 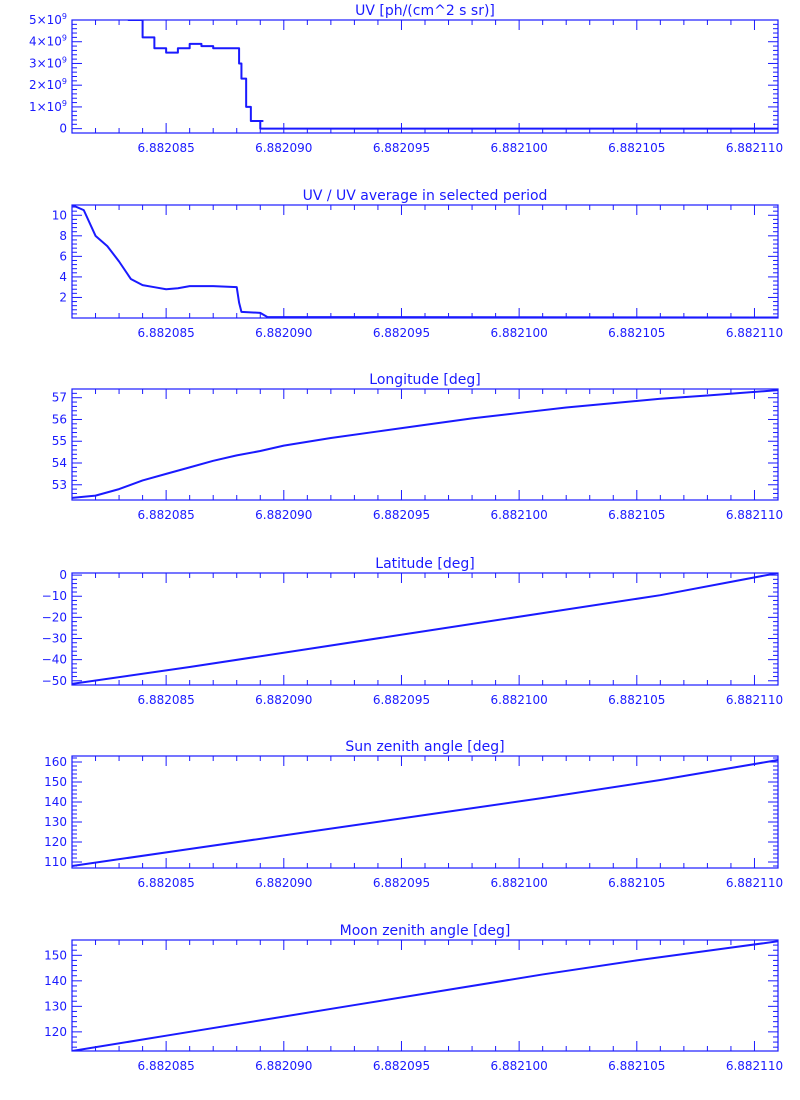 What do you see at coordinates (424, 747) in the screenshot?
I see `chart-title: Sun zenith angle [deg]` at bounding box center [424, 747].